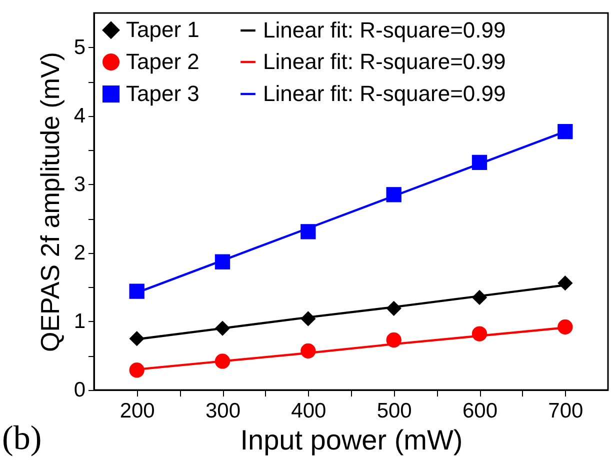 The image size is (611, 464). Describe the element at coordinates (163, 29) in the screenshot. I see `legend-label: Taper 1` at that location.